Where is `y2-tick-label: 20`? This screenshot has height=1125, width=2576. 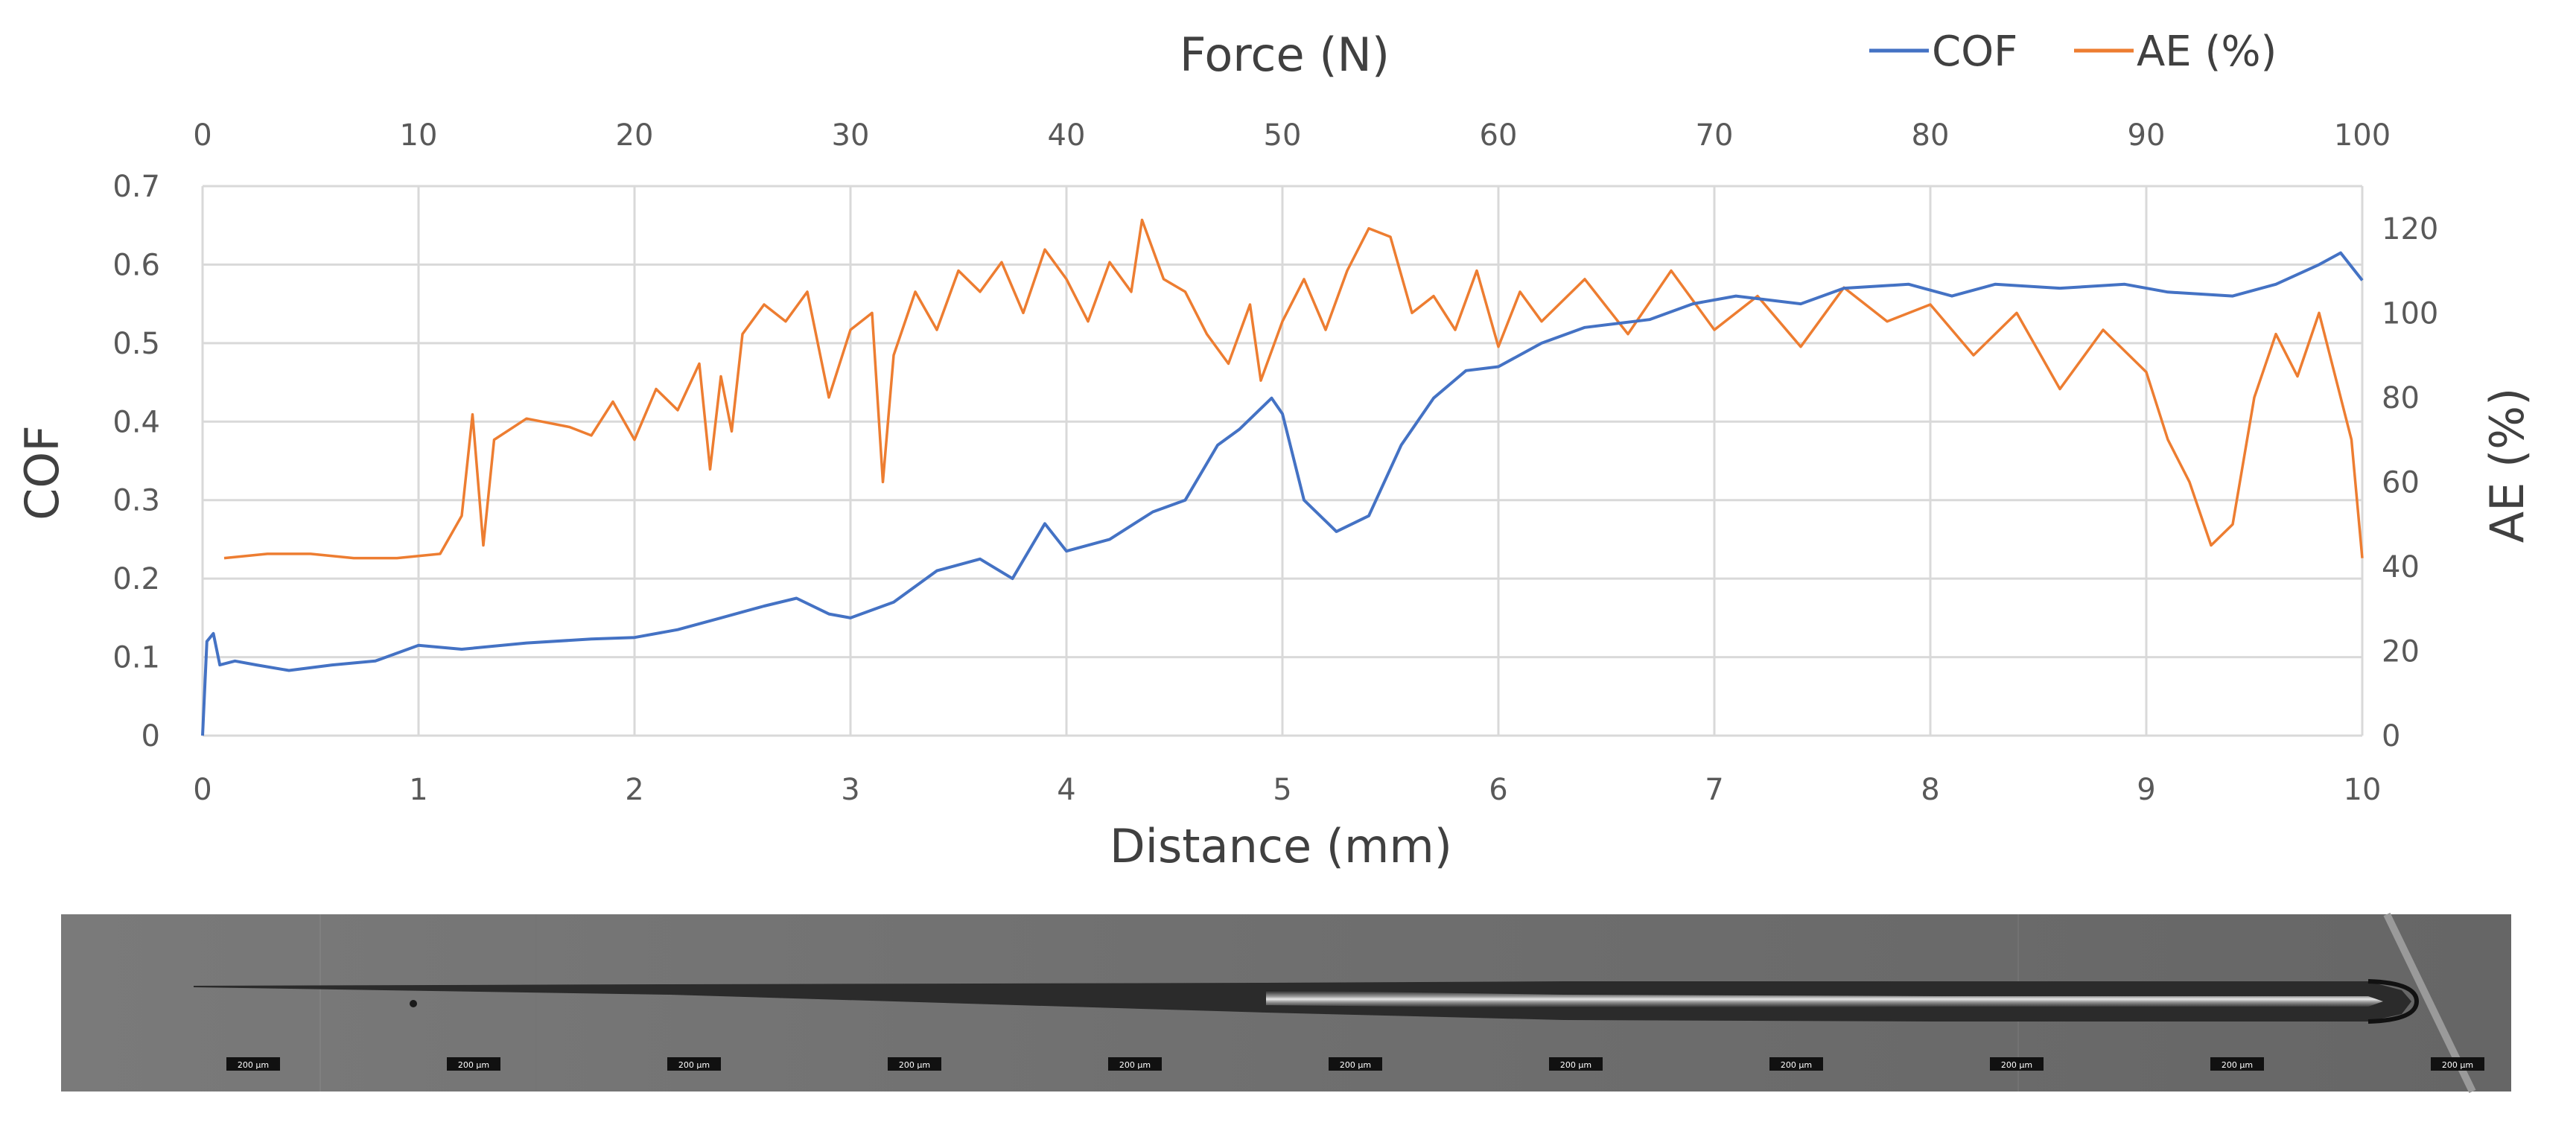
y2-tick-label: 20 is located at coordinates (2401, 651).